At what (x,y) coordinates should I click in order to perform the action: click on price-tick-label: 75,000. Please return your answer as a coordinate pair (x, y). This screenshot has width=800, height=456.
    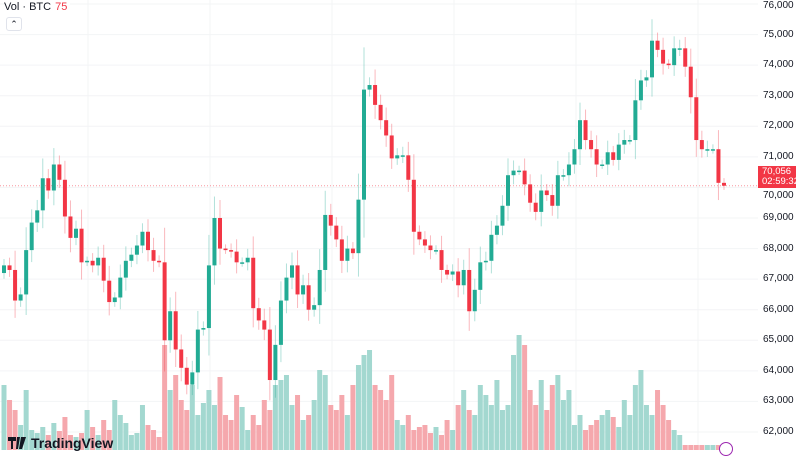
    Looking at the image, I should click on (778, 34).